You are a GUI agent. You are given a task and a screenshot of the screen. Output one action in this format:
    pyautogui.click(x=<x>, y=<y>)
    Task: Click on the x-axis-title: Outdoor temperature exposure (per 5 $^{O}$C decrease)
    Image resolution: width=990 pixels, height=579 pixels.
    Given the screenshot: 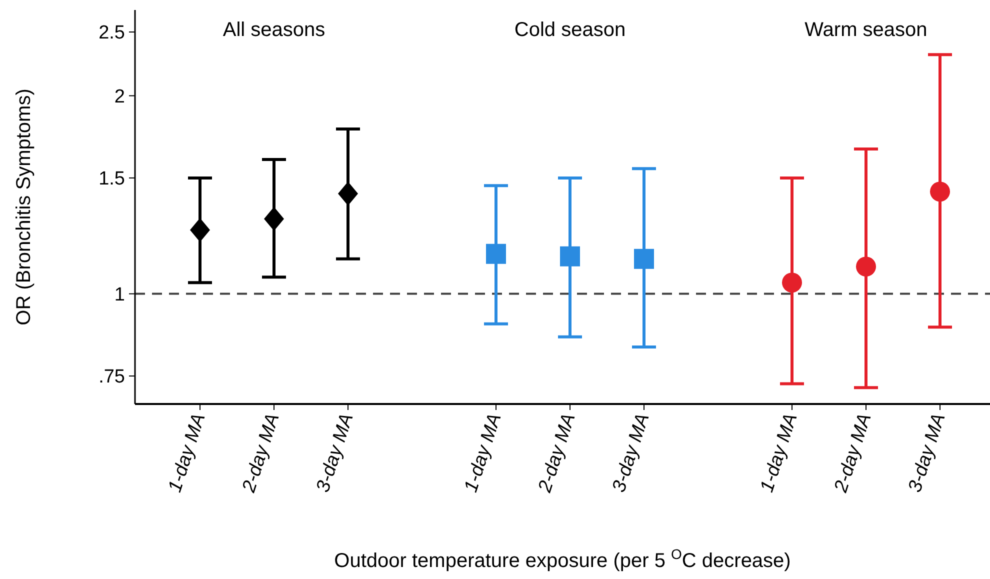 What is the action you would take?
    pyautogui.click(x=562, y=559)
    